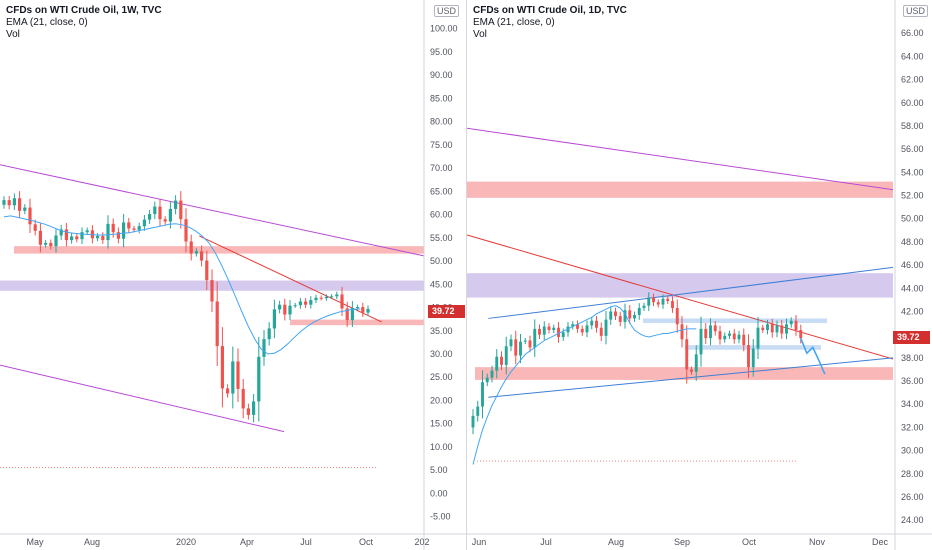 Image resolution: width=932 pixels, height=550 pixels. I want to click on daily-chart-title: CFDs on WTI Crude Oil, 1D, TVC, so click(550, 10).